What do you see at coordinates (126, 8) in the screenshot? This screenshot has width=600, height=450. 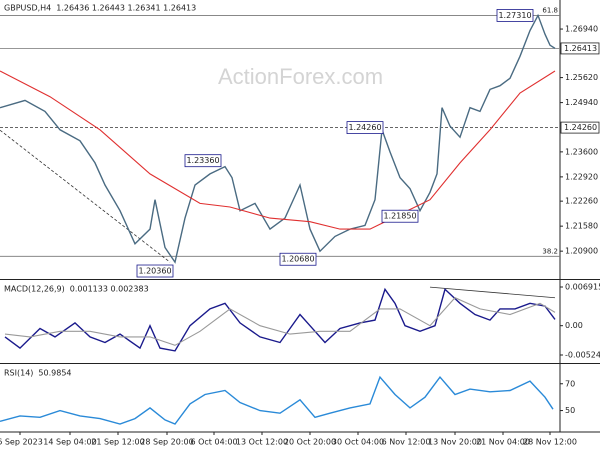 I see `panel-values: 1.26436 1.26443 1.26341 1.26413` at bounding box center [126, 8].